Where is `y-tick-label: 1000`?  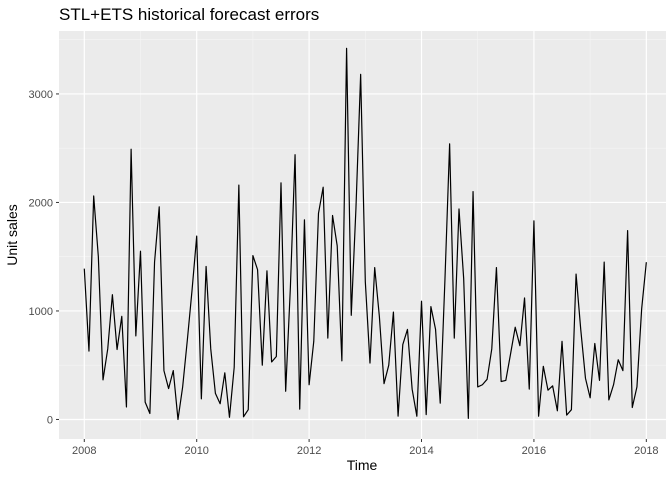 y-tick-label: 1000 is located at coordinates (41, 312).